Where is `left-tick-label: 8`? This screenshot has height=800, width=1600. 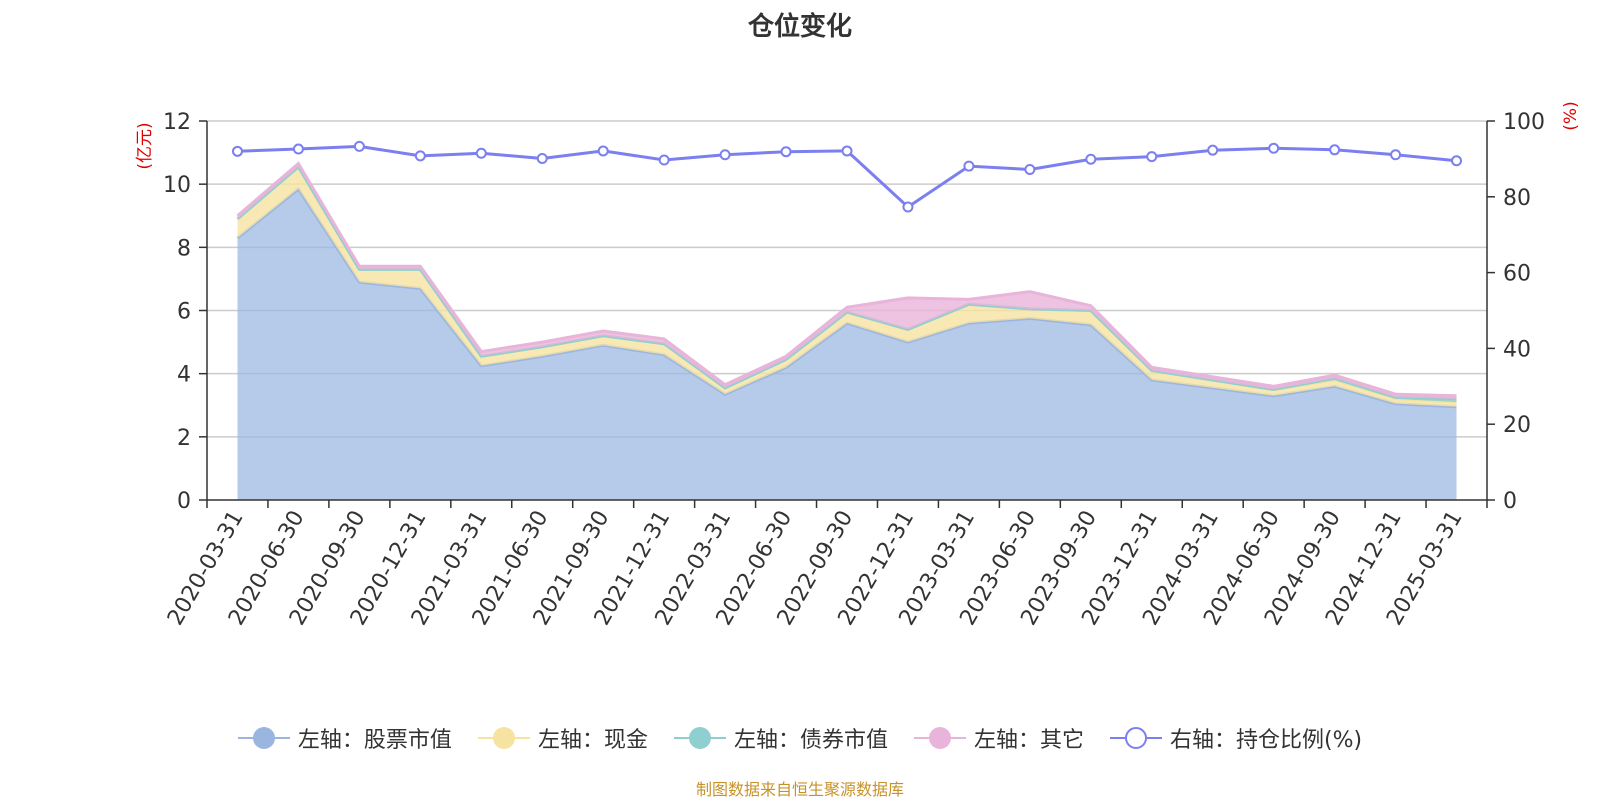
left-tick-label: 8 is located at coordinates (184, 248).